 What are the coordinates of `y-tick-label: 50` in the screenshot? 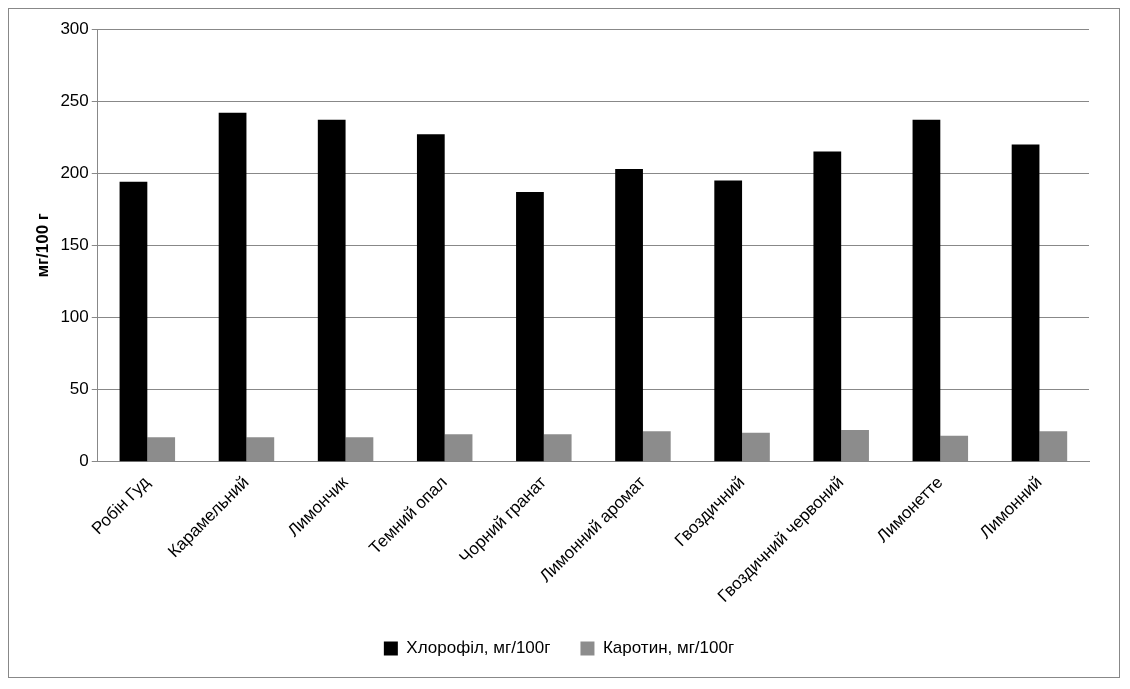 It's located at (79, 389).